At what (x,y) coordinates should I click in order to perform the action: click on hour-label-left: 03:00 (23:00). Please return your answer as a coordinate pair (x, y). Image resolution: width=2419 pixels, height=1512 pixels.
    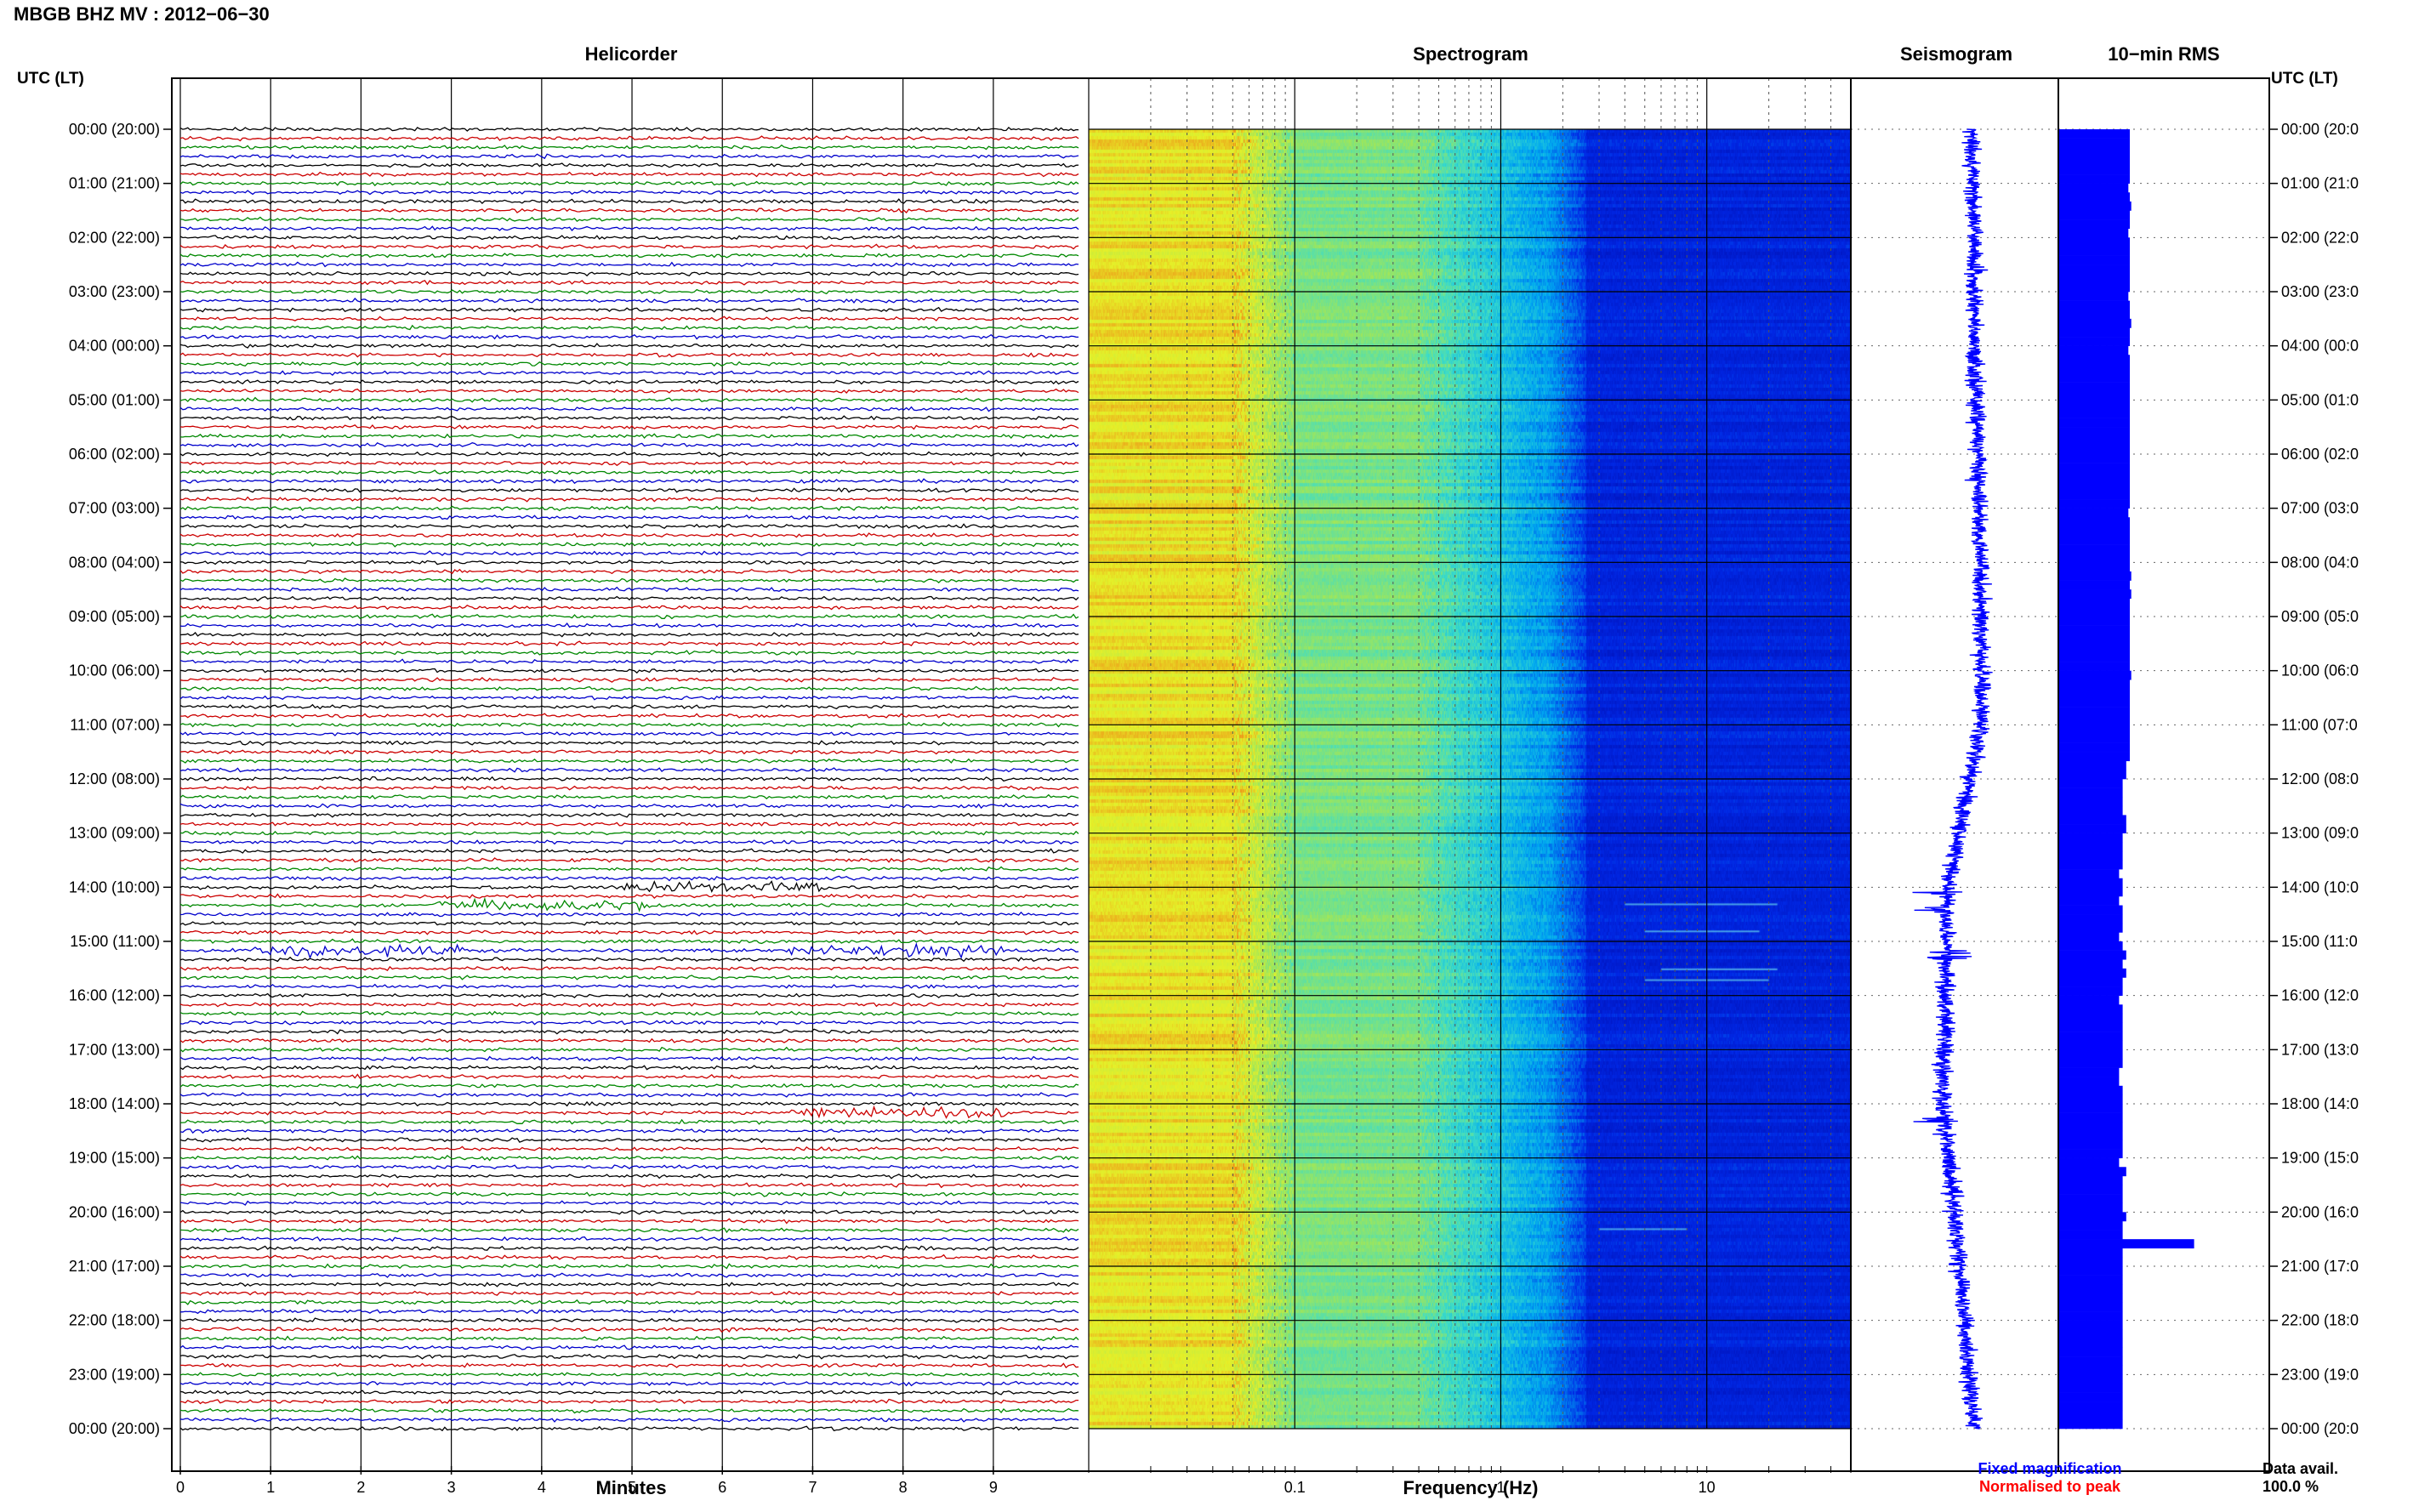
    Looking at the image, I should click on (114, 291).